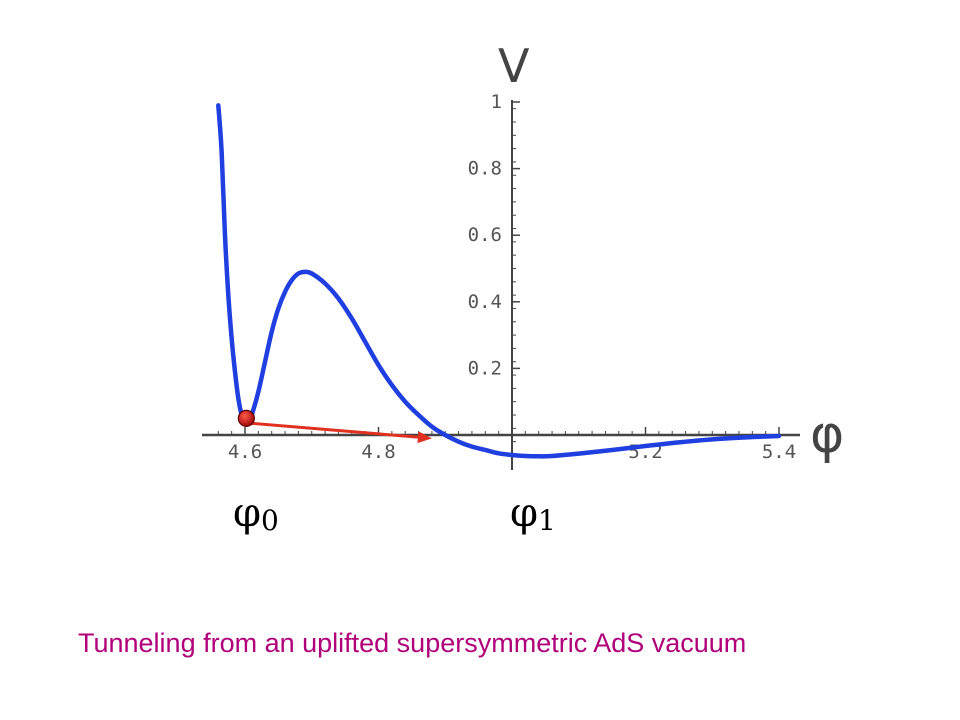 The height and width of the screenshot is (720, 960). Describe the element at coordinates (247, 513) in the screenshot. I see `phi0-symbol: φ` at that location.